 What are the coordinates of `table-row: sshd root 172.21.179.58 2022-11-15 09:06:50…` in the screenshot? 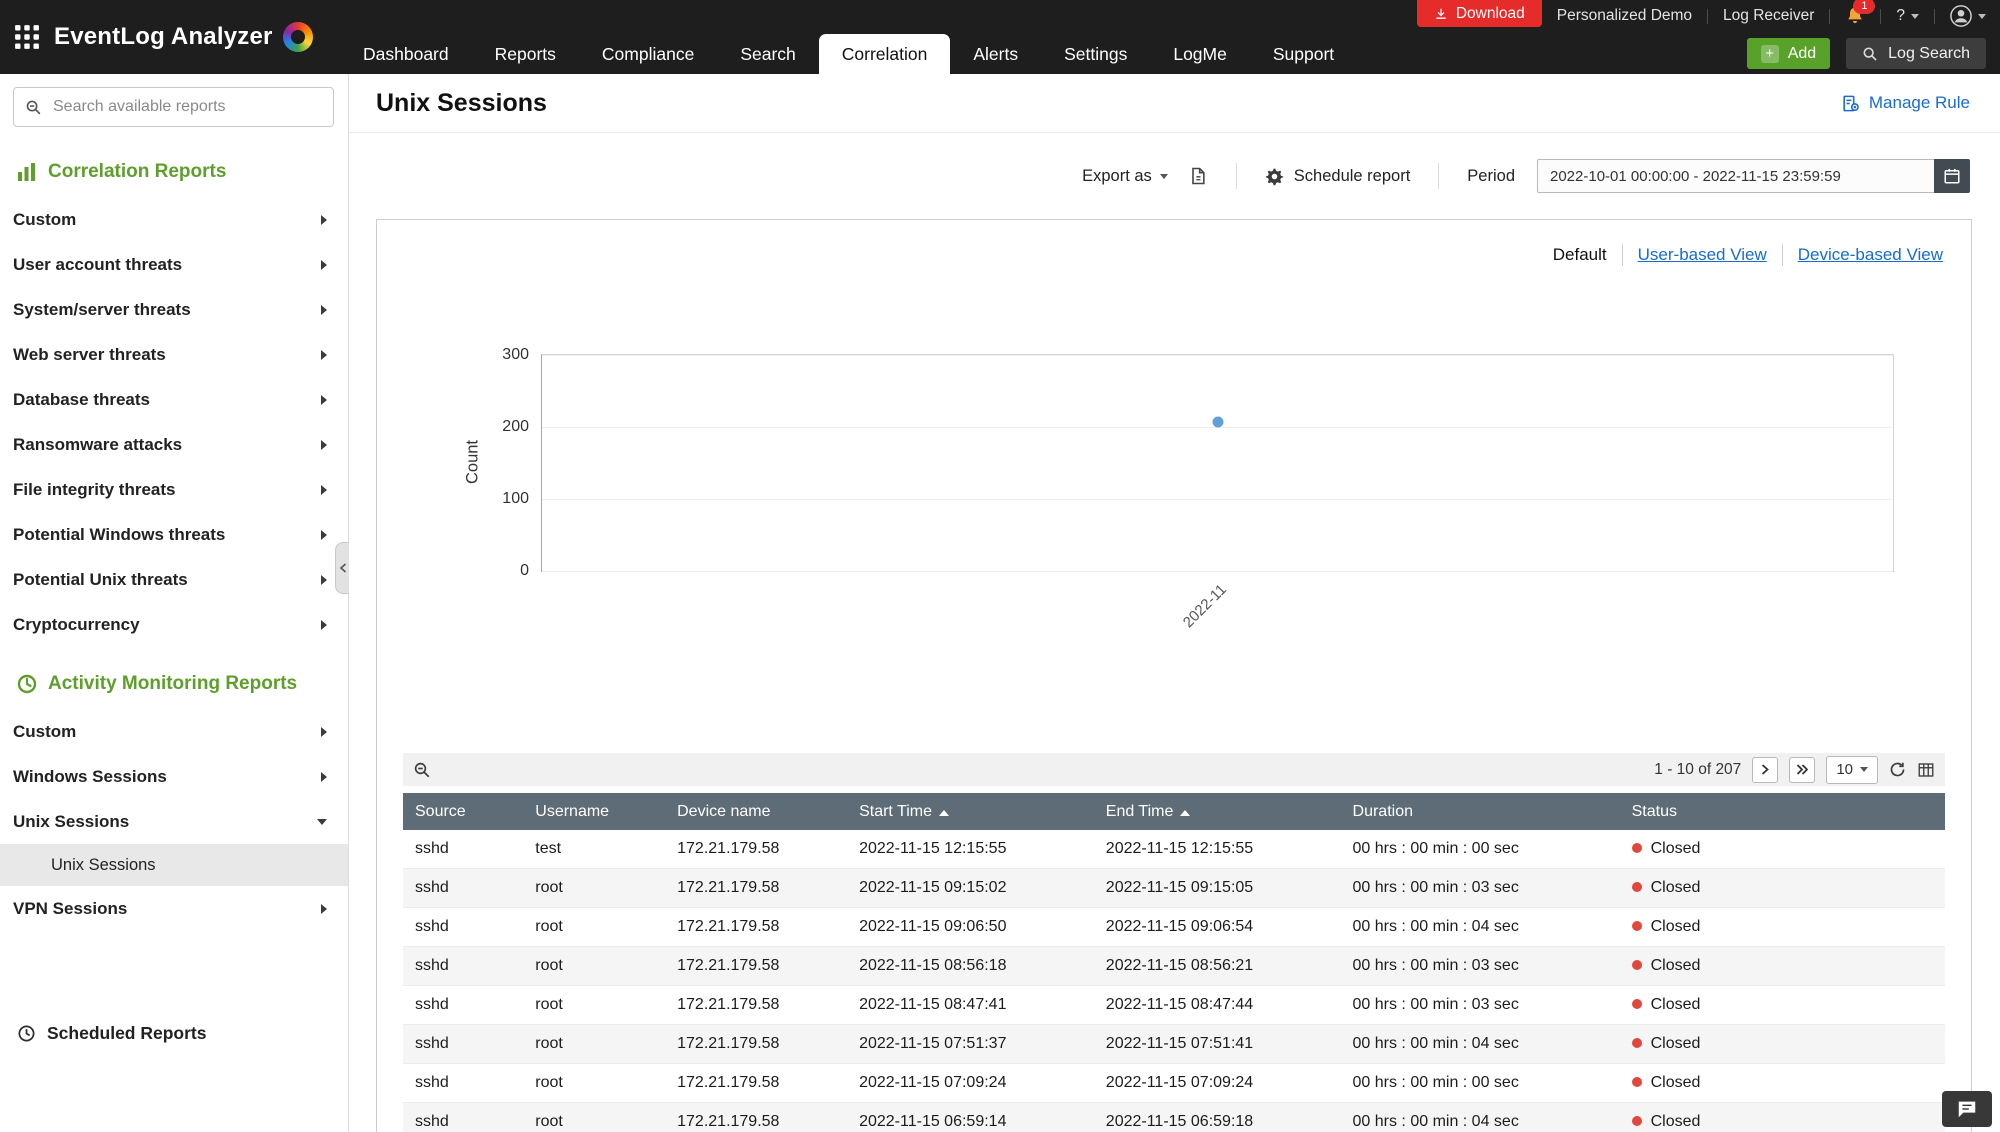 It's located at (1174, 927).